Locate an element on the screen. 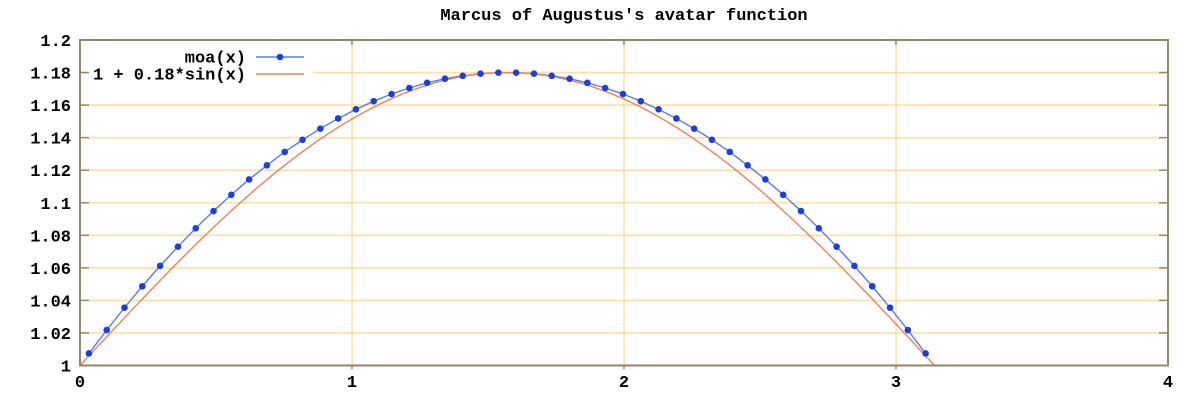  legend-background is located at coordinates (201, 65).